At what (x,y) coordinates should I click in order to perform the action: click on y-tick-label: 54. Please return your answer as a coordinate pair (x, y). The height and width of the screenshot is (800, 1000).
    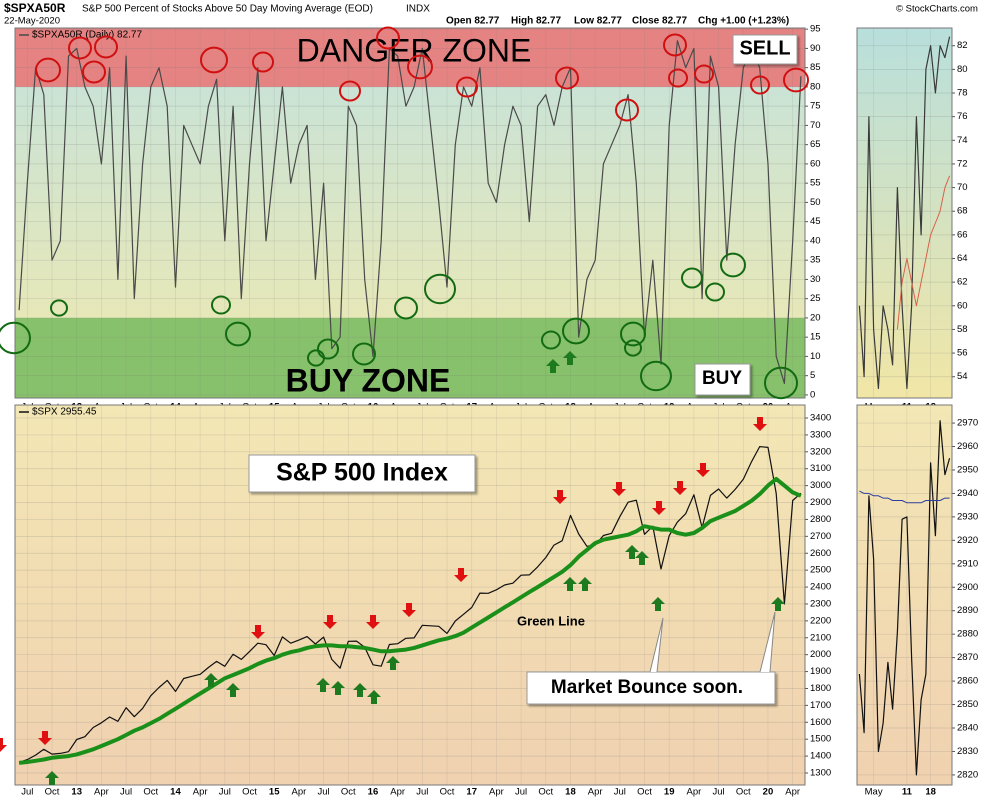
    Looking at the image, I should click on (962, 376).